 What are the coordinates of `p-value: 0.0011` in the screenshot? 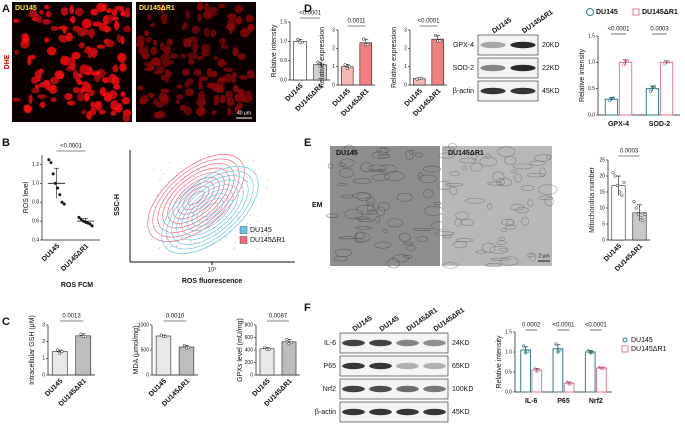 It's located at (357, 22).